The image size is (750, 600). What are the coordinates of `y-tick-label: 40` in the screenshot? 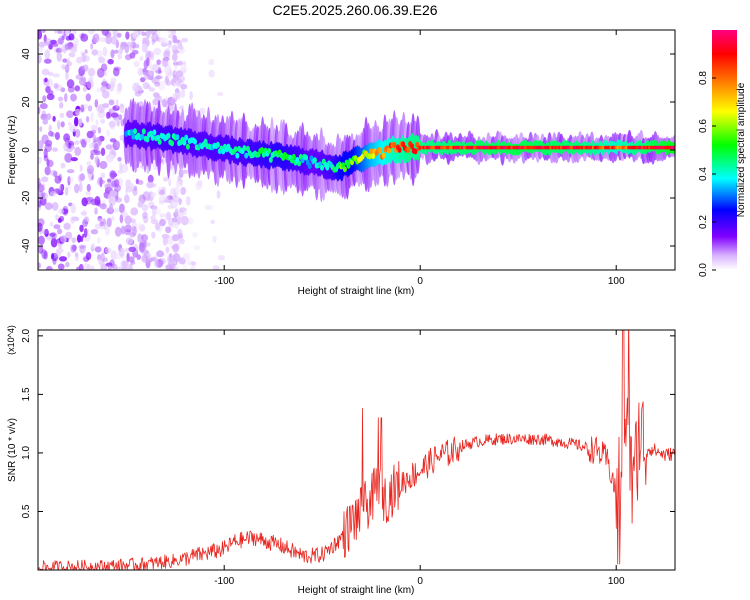 It's located at (26, 54).